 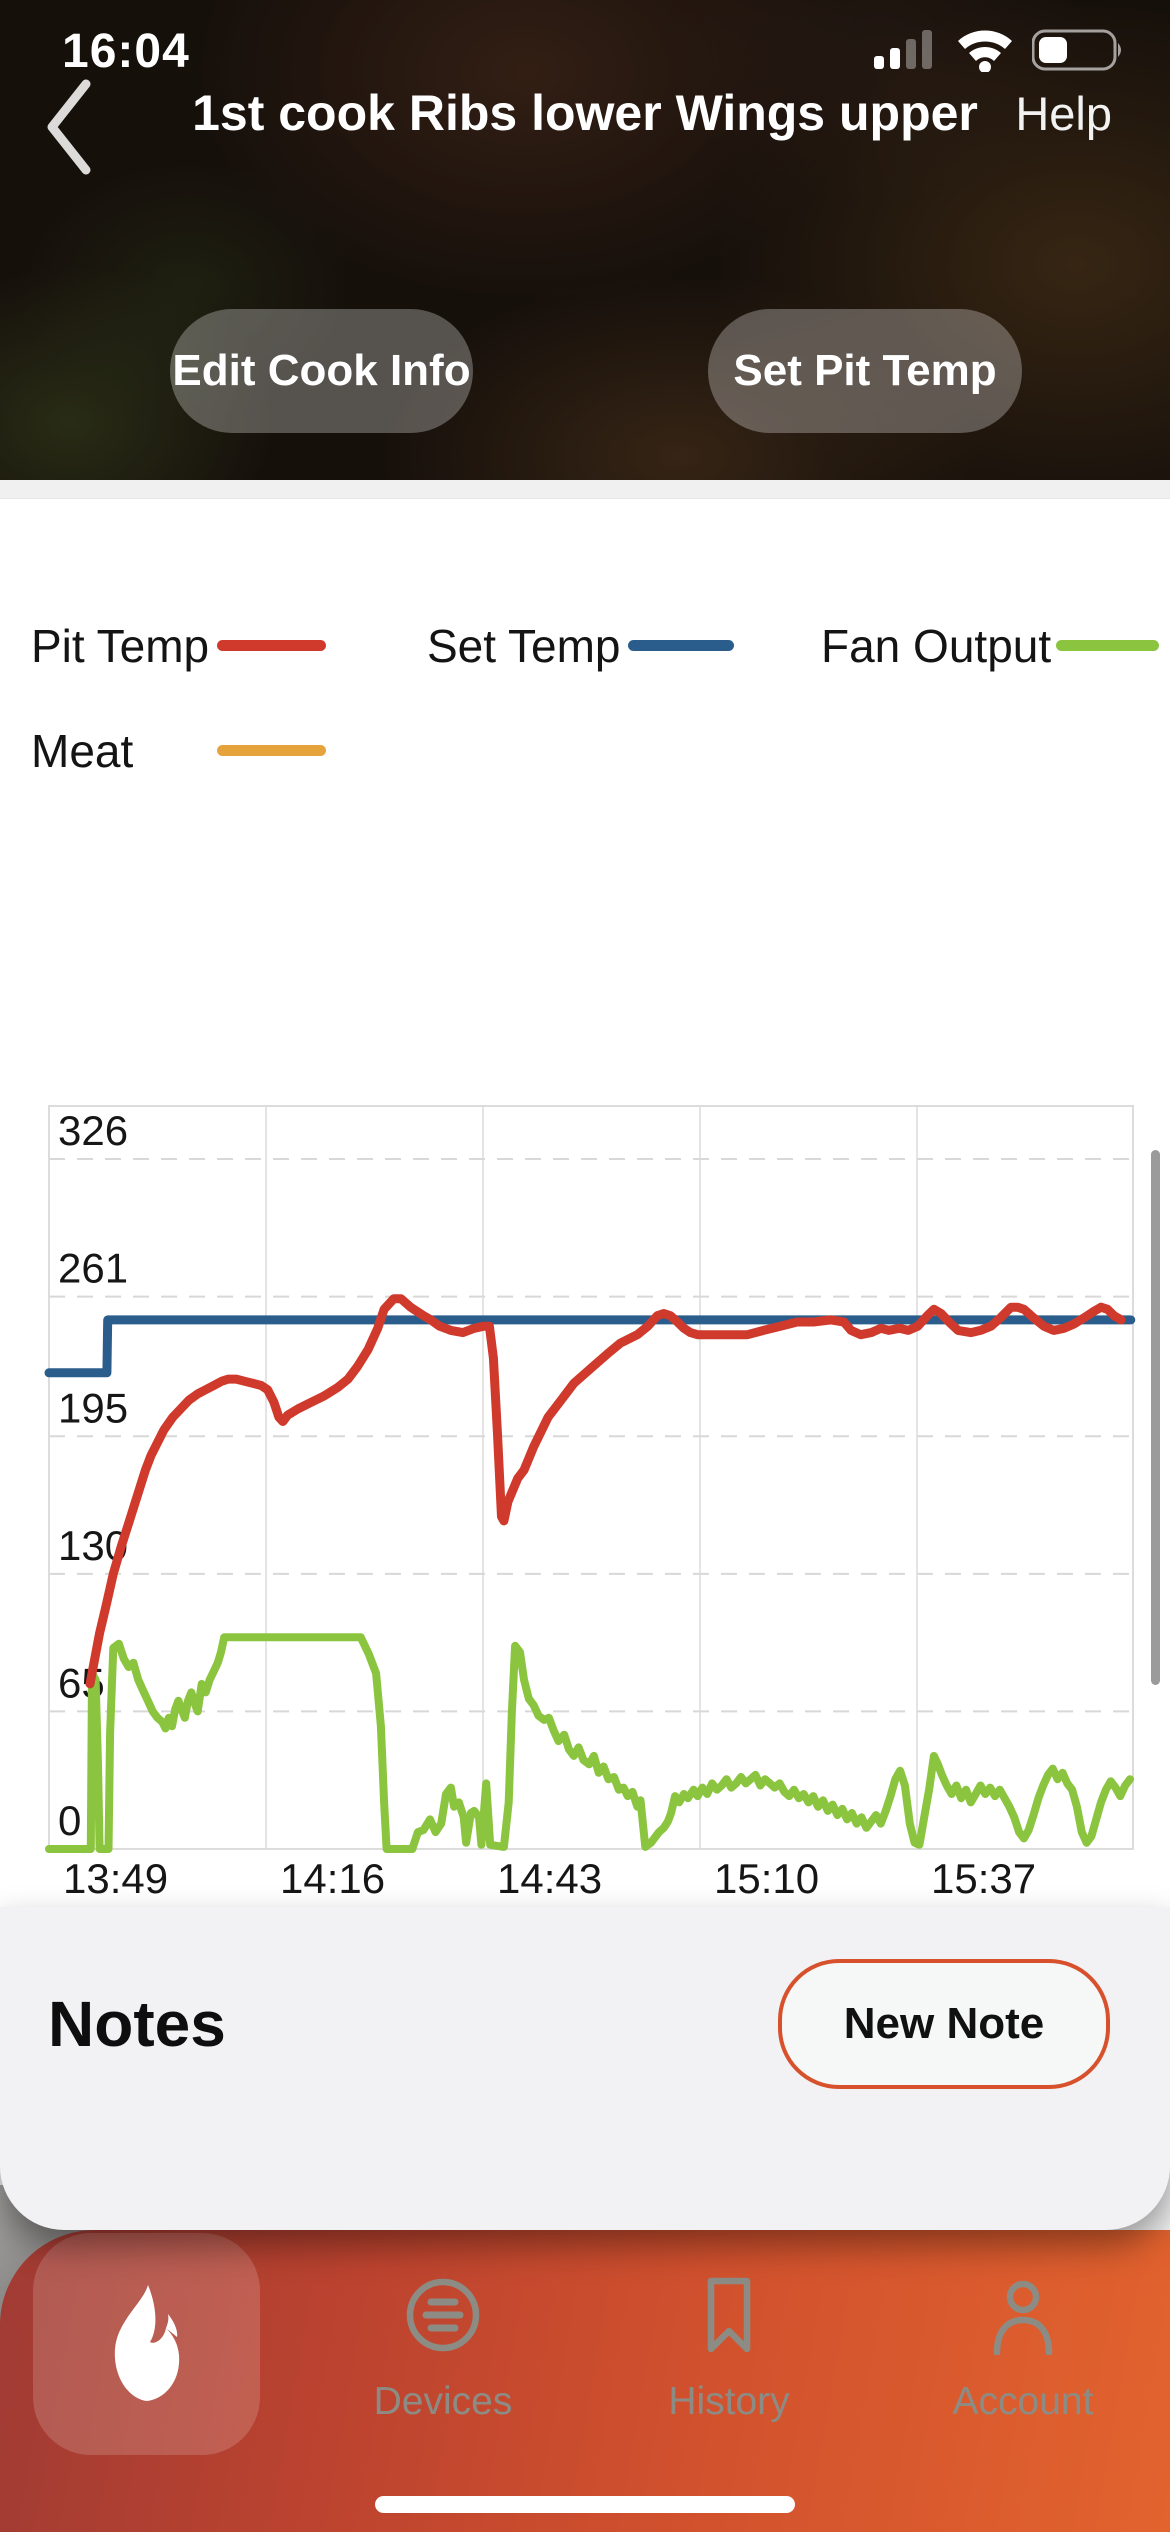 I want to click on legend-swatch-meat, so click(x=271, y=750).